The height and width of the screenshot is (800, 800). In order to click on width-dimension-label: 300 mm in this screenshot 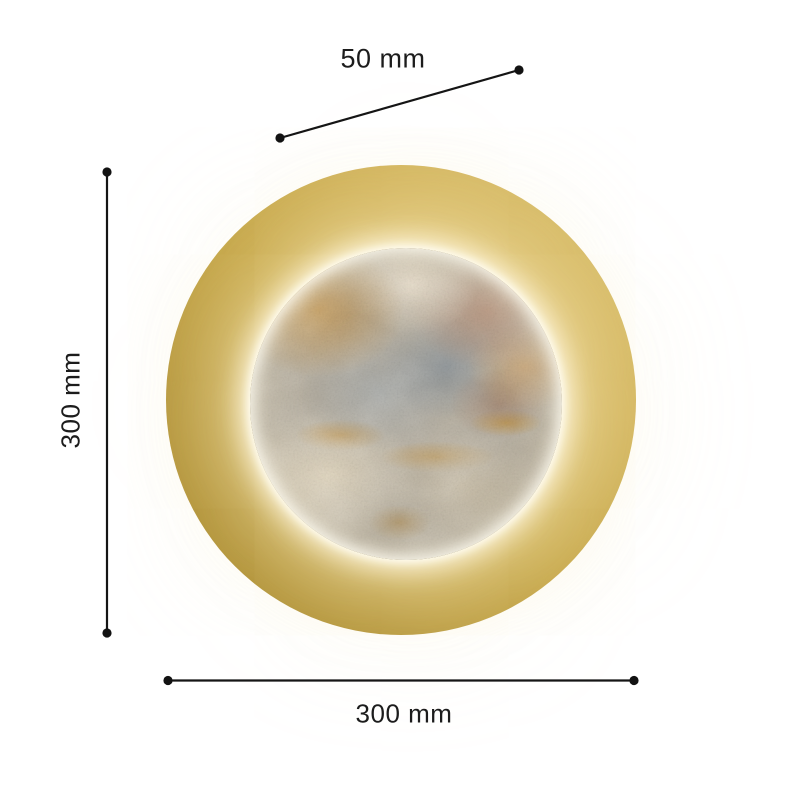, I will do `click(404, 713)`.